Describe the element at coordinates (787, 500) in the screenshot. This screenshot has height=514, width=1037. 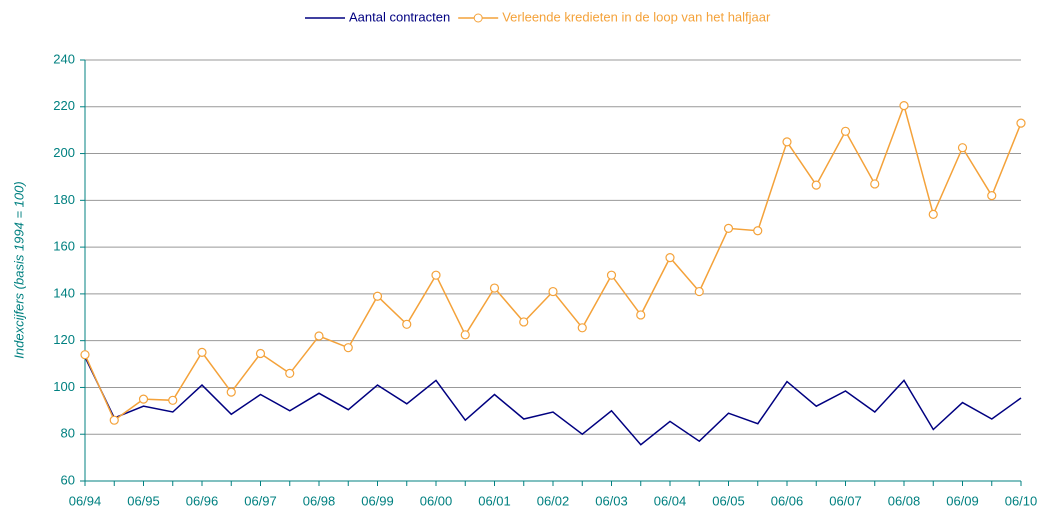
I see `x-tick-label: 06/06` at that location.